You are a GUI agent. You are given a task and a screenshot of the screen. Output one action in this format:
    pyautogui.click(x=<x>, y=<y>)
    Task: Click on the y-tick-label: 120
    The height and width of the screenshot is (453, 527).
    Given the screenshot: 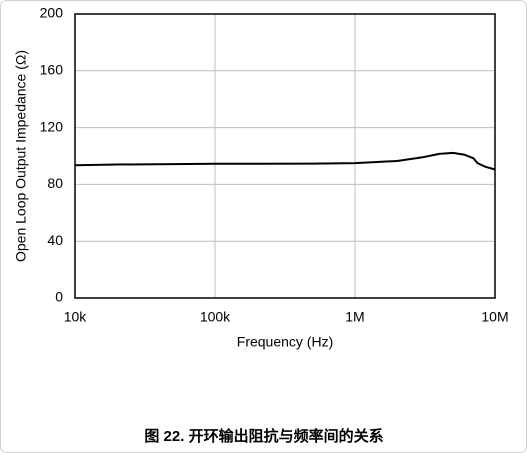 What is the action you would take?
    pyautogui.click(x=52, y=126)
    